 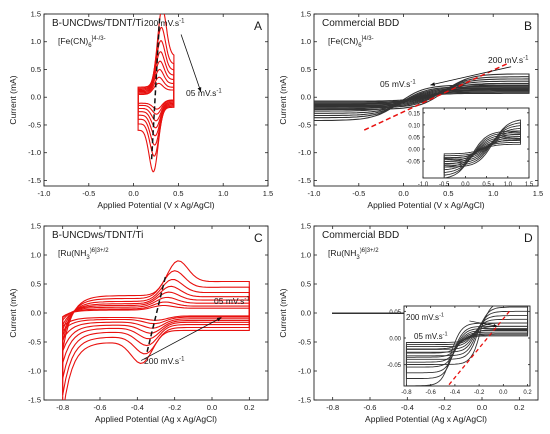 What do you see at coordinates (88, 193) in the screenshot?
I see `panel-a-xtick-label: -0.5` at bounding box center [88, 193].